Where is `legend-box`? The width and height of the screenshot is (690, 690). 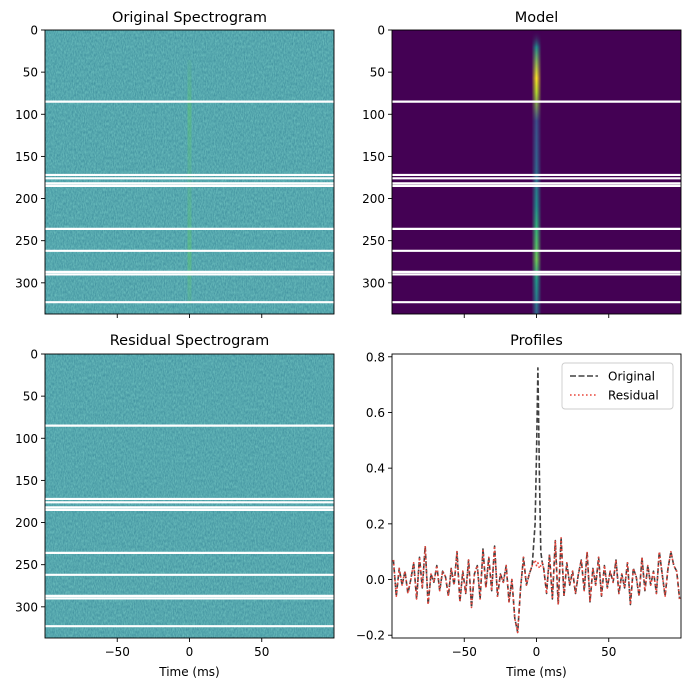 legend-box is located at coordinates (617, 386).